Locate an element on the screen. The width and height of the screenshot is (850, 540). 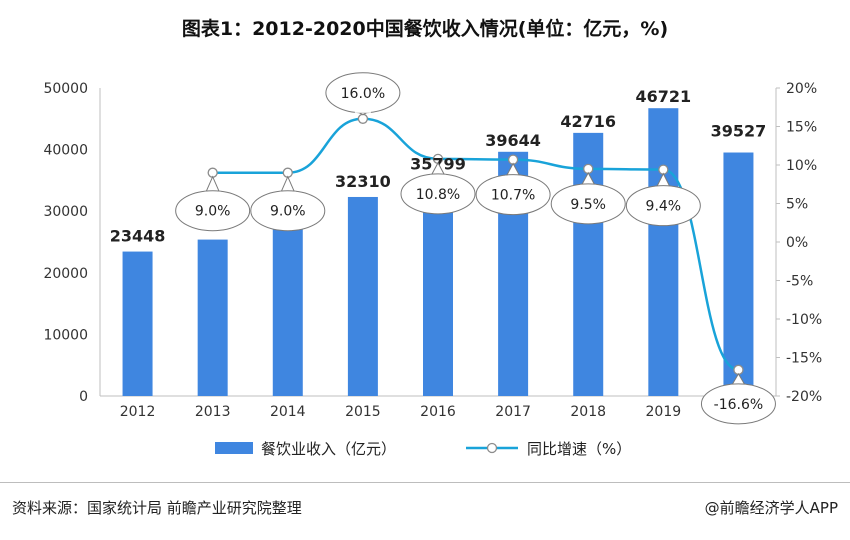
legend-bar-swatch is located at coordinates (234, 448).